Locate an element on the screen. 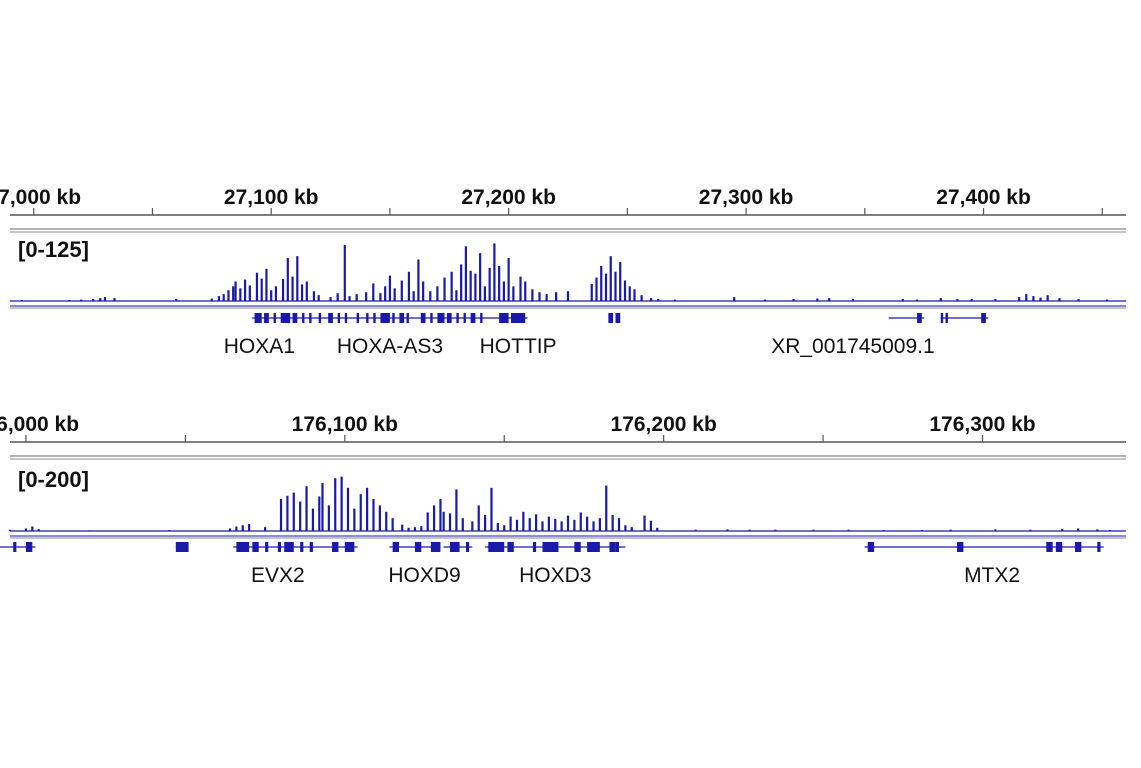  gene-label: HOXA1 is located at coordinates (259, 346).